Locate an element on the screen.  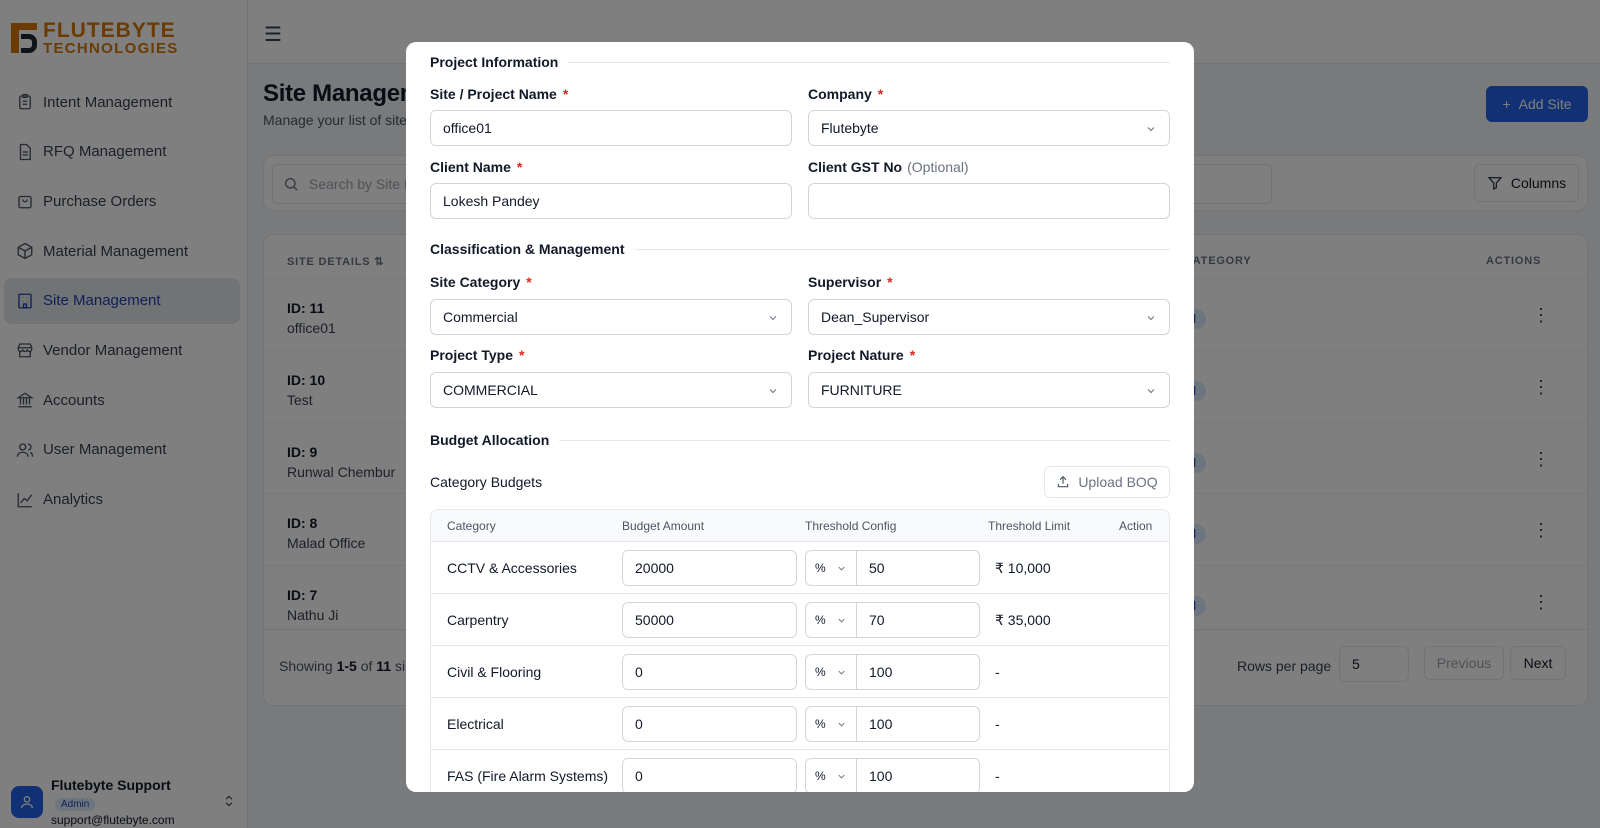
site-name-label: Site / Project Name * is located at coordinates (499, 94).